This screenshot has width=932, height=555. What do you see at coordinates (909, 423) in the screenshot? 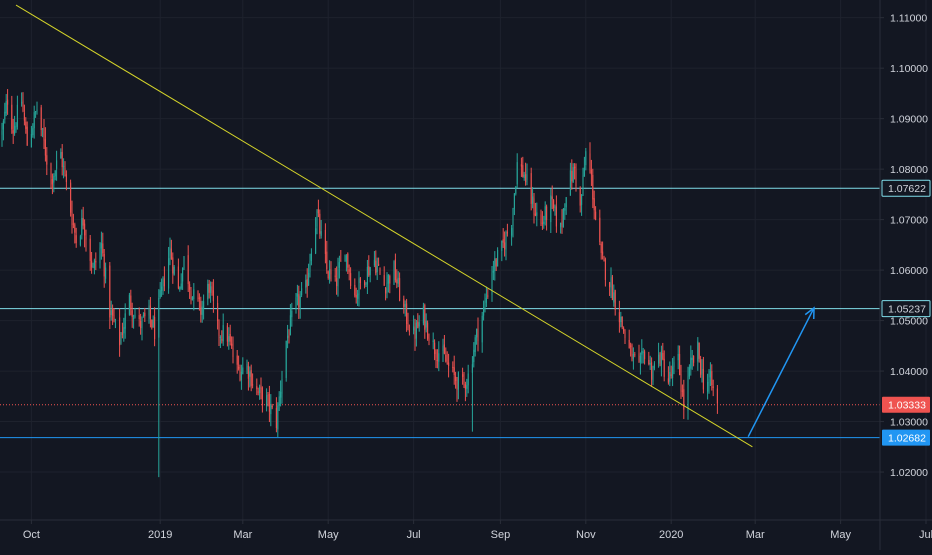
I see `price-tick-label: 1.03000` at bounding box center [909, 423].